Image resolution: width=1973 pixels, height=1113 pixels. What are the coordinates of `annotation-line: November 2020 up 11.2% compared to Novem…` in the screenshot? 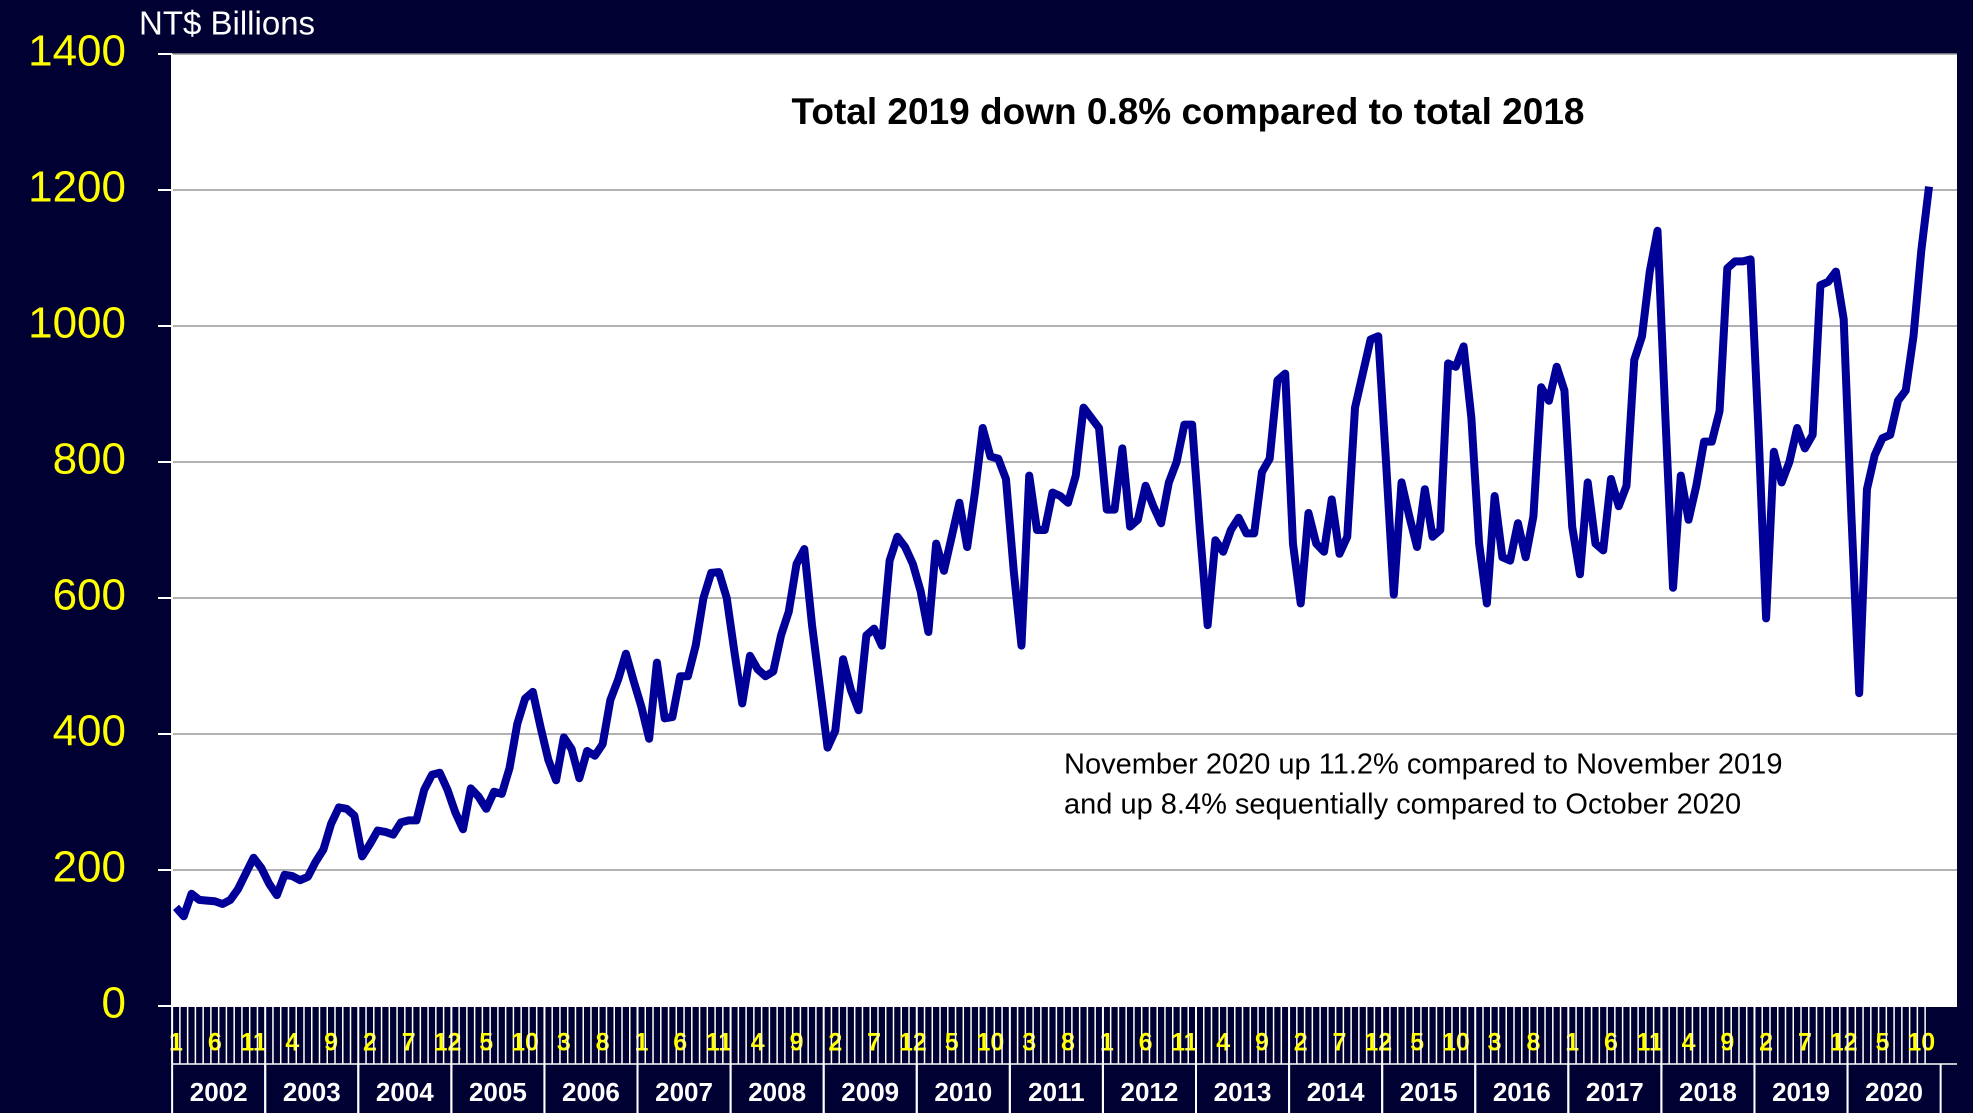 It's located at (1423, 765).